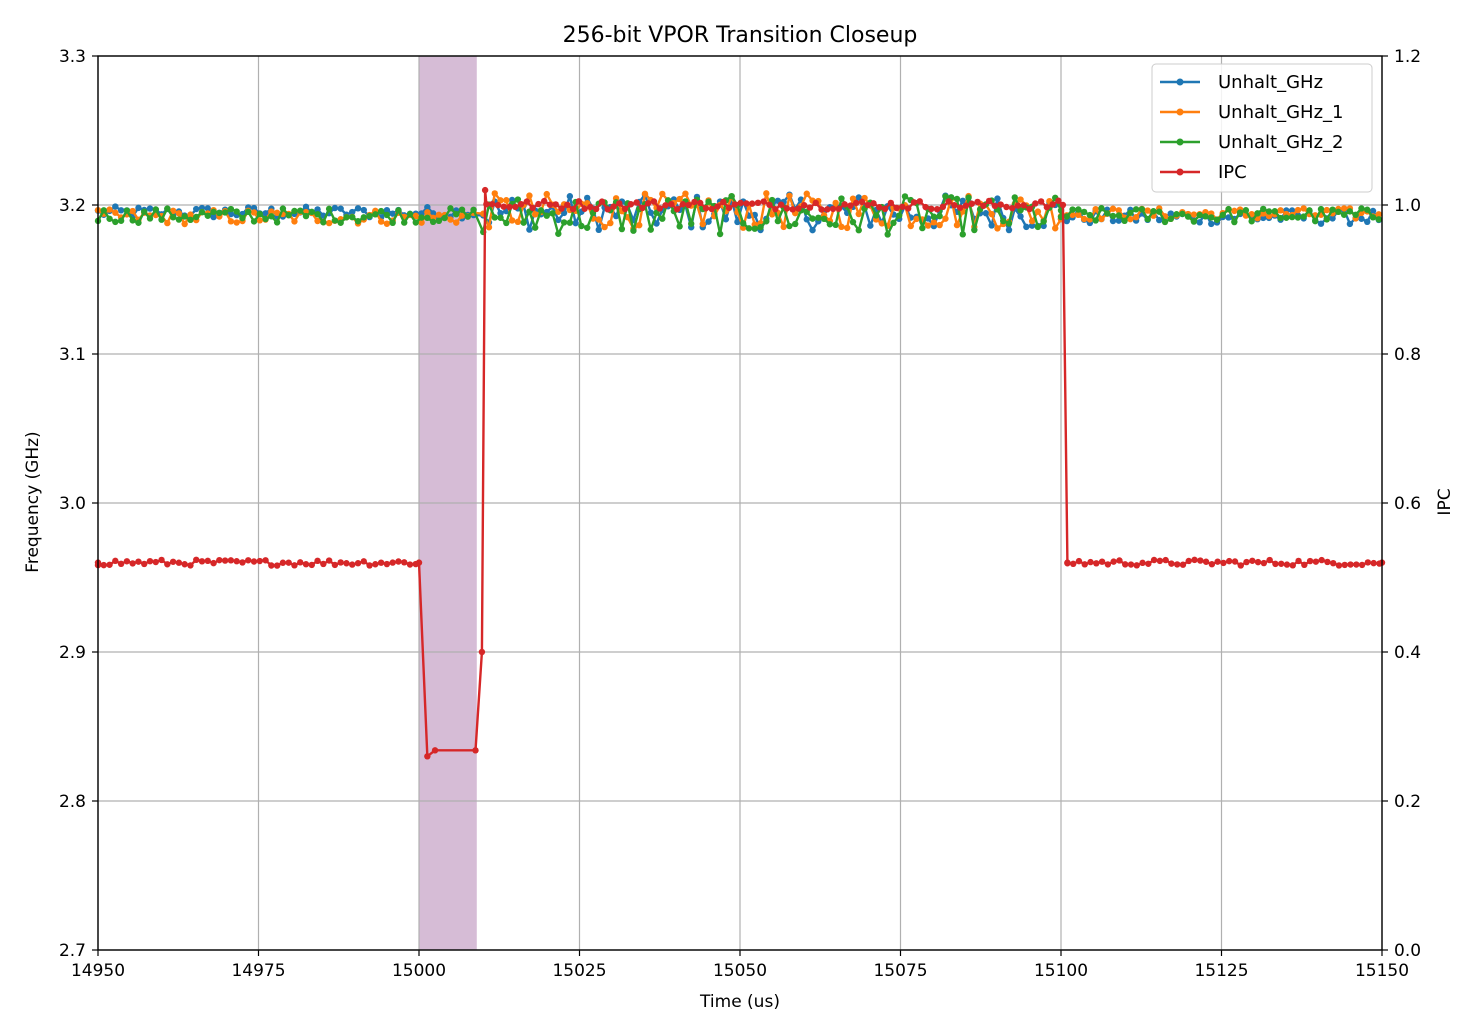 The height and width of the screenshot is (1036, 1480). Describe the element at coordinates (740, 35) in the screenshot. I see `chart-title: 256-bit VPOR Transition Closeup` at that location.